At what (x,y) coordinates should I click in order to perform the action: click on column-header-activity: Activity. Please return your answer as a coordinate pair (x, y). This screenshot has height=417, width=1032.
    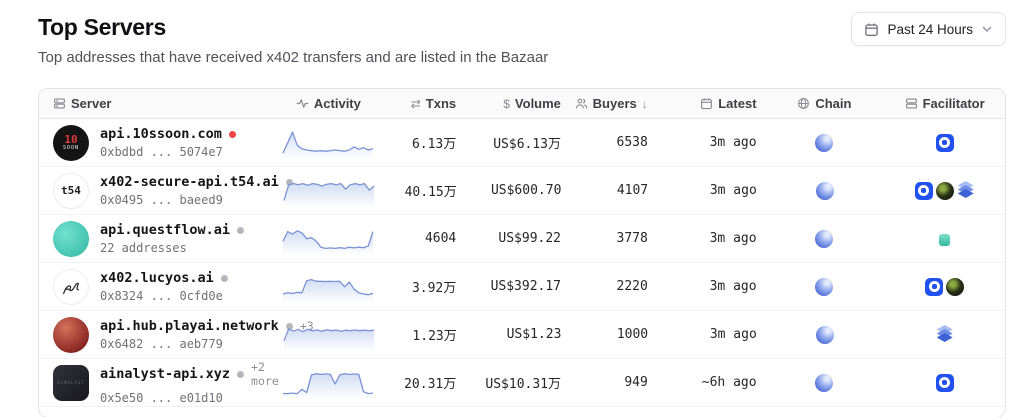
    Looking at the image, I should click on (329, 103).